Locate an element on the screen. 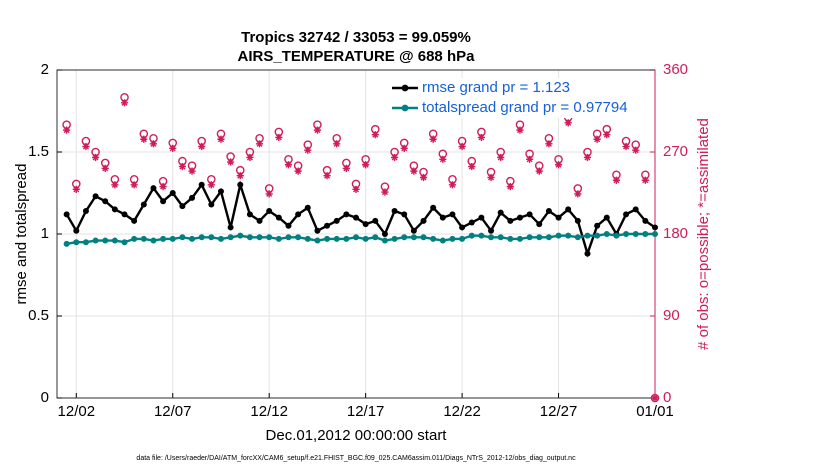 The height and width of the screenshot is (470, 830). legend-label: rmse grand pr = 1.123 is located at coordinates (496, 87).